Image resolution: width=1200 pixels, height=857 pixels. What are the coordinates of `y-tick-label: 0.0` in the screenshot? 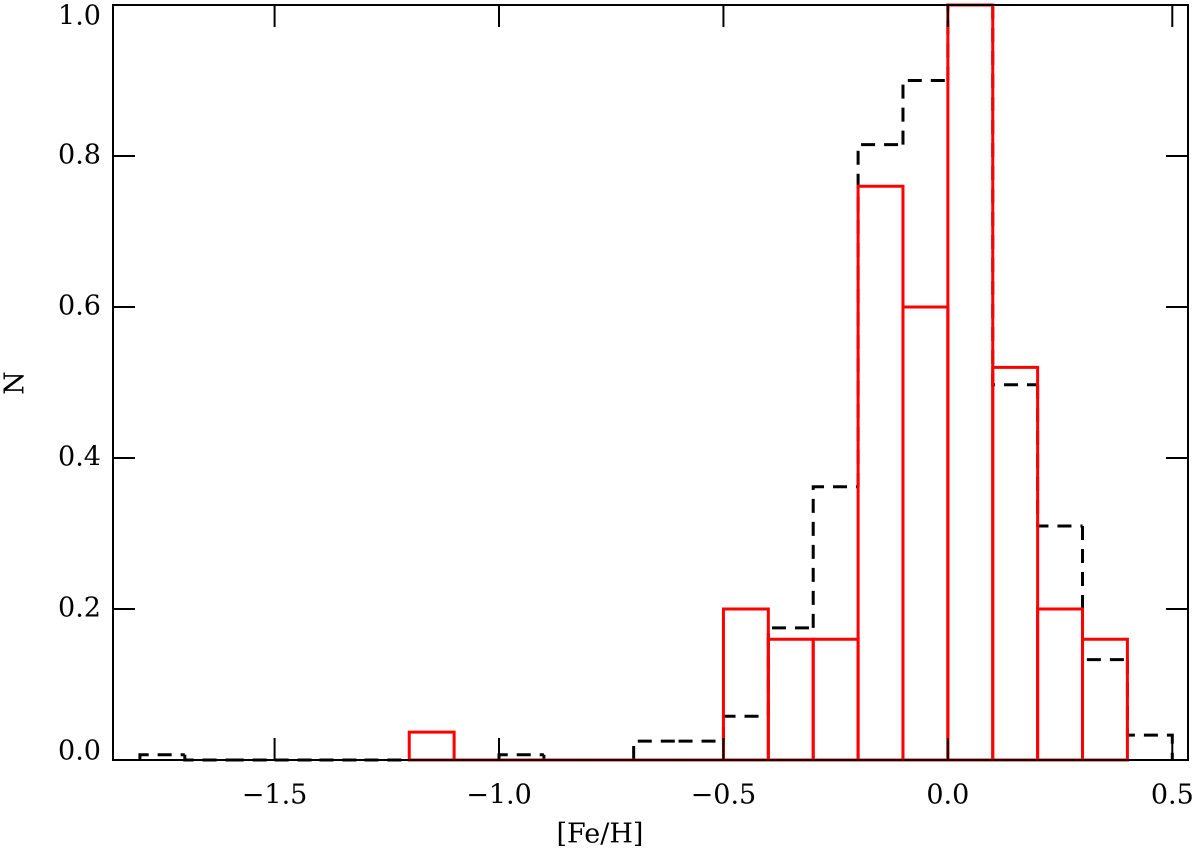 It's located at (79, 751).